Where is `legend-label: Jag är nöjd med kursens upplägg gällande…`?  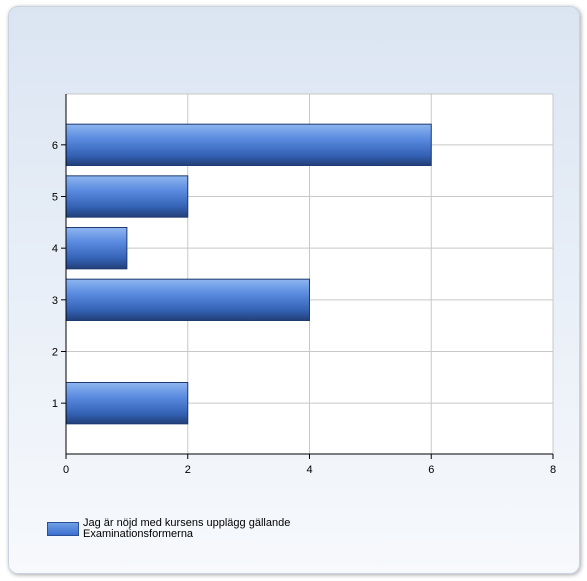
legend-label: Jag är nöjd med kursens upplägg gällande… is located at coordinates (187, 528).